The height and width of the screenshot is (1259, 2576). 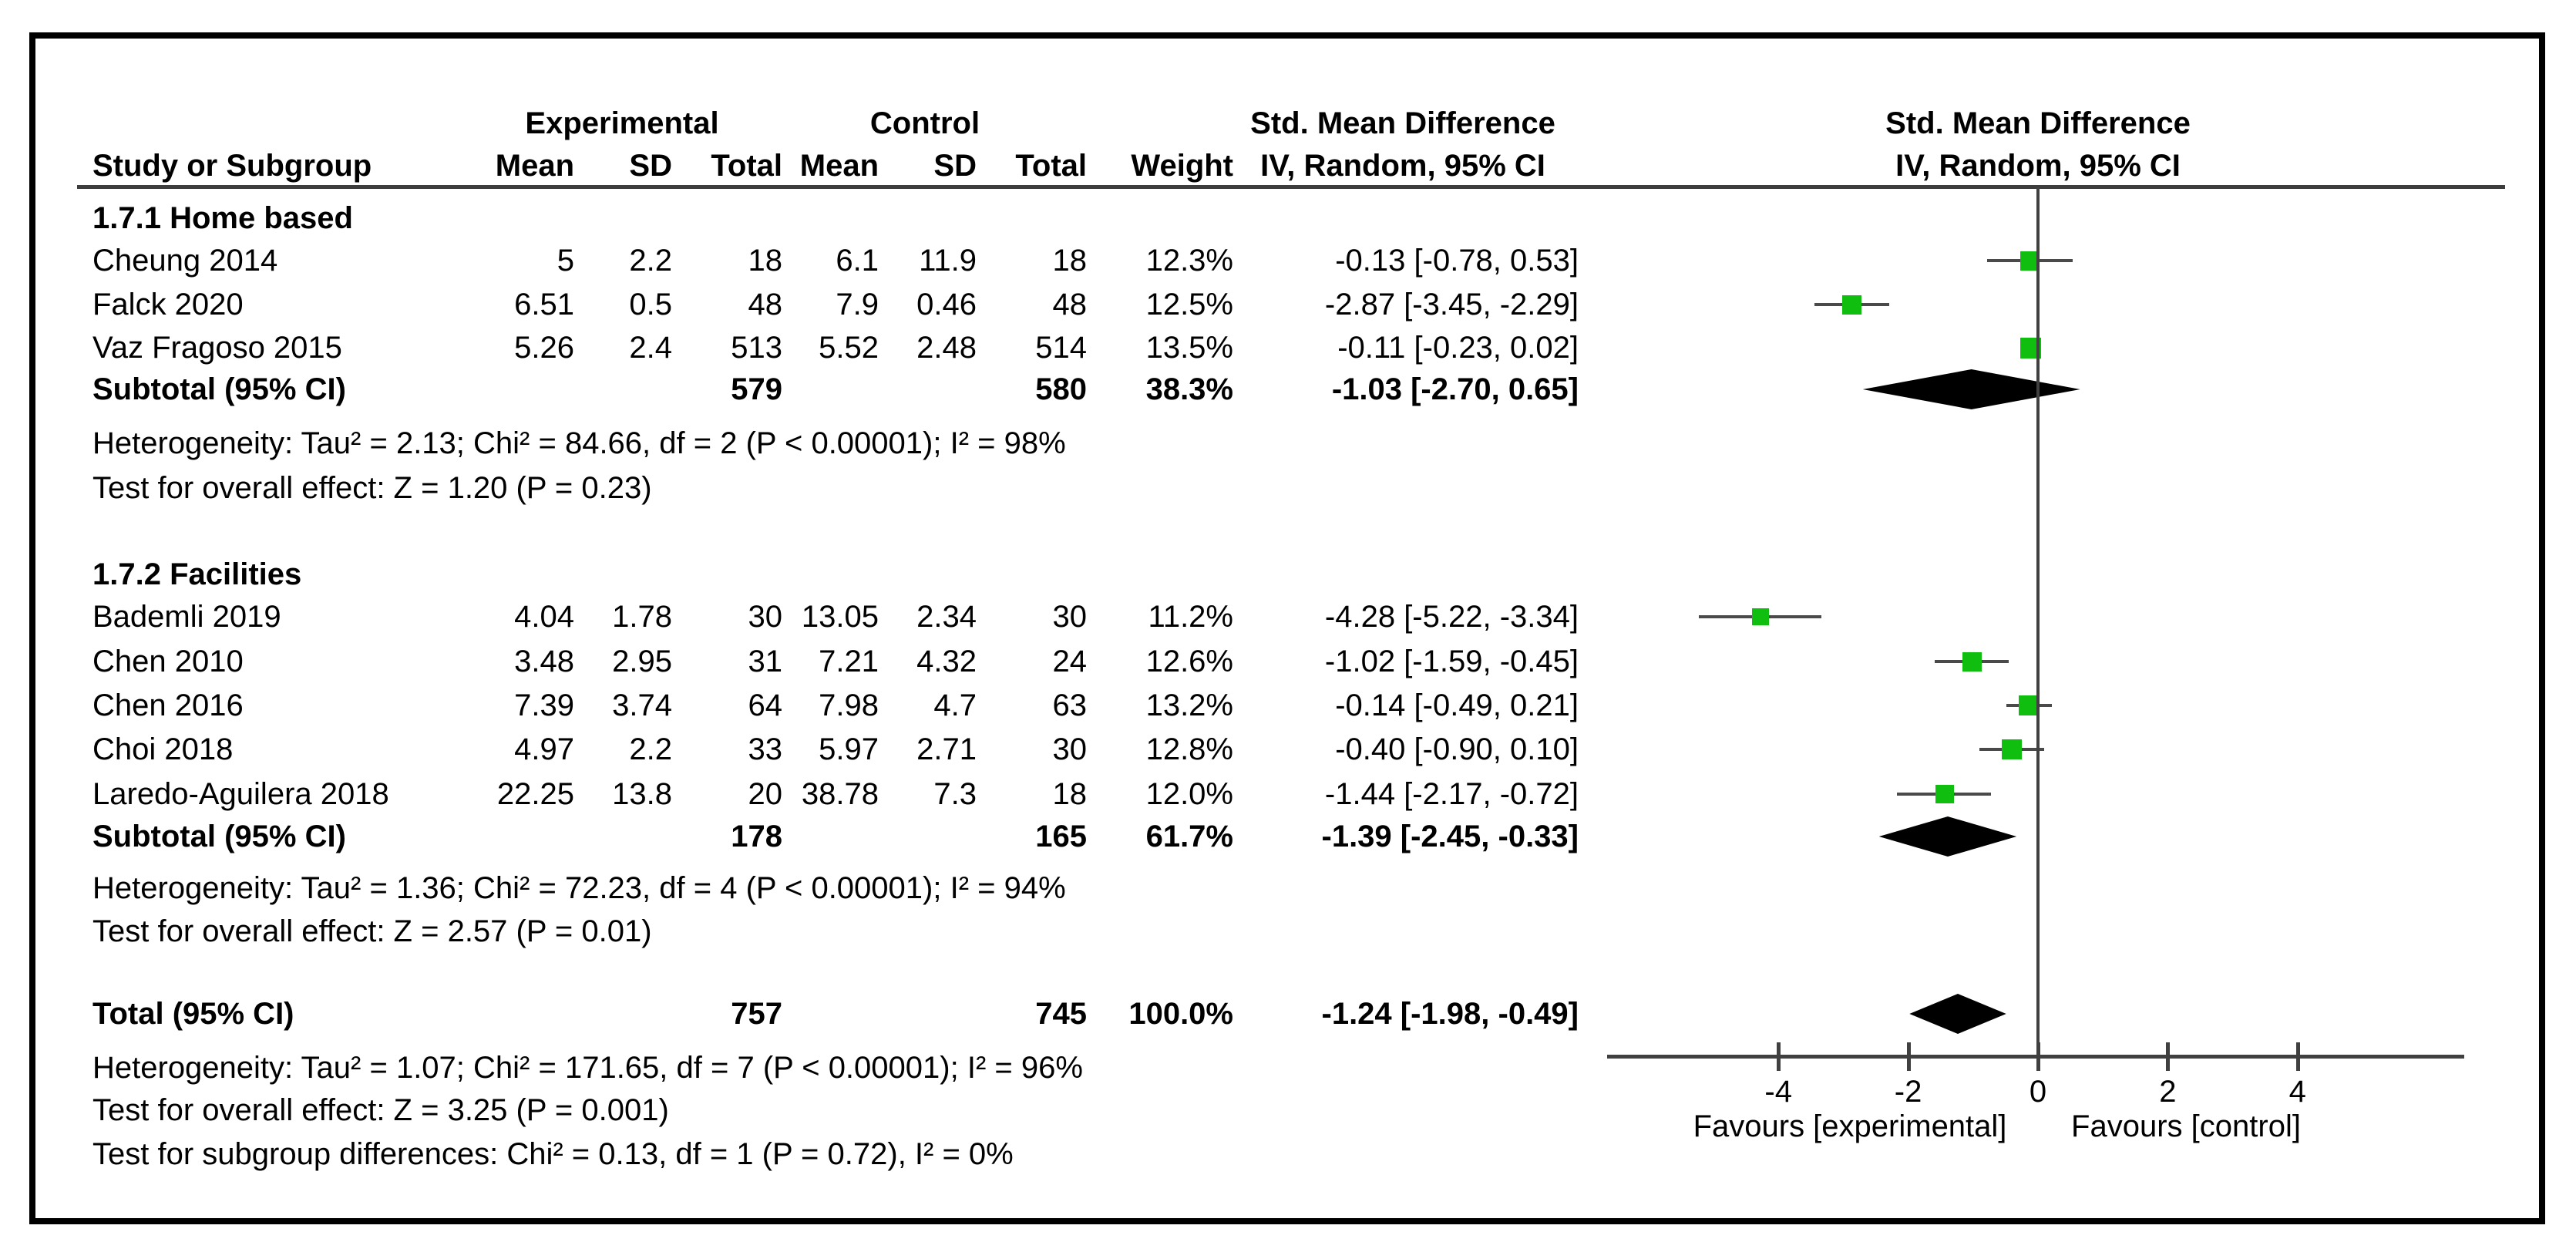 What do you see at coordinates (765, 705) in the screenshot?
I see `exp-total-cell: 64` at bounding box center [765, 705].